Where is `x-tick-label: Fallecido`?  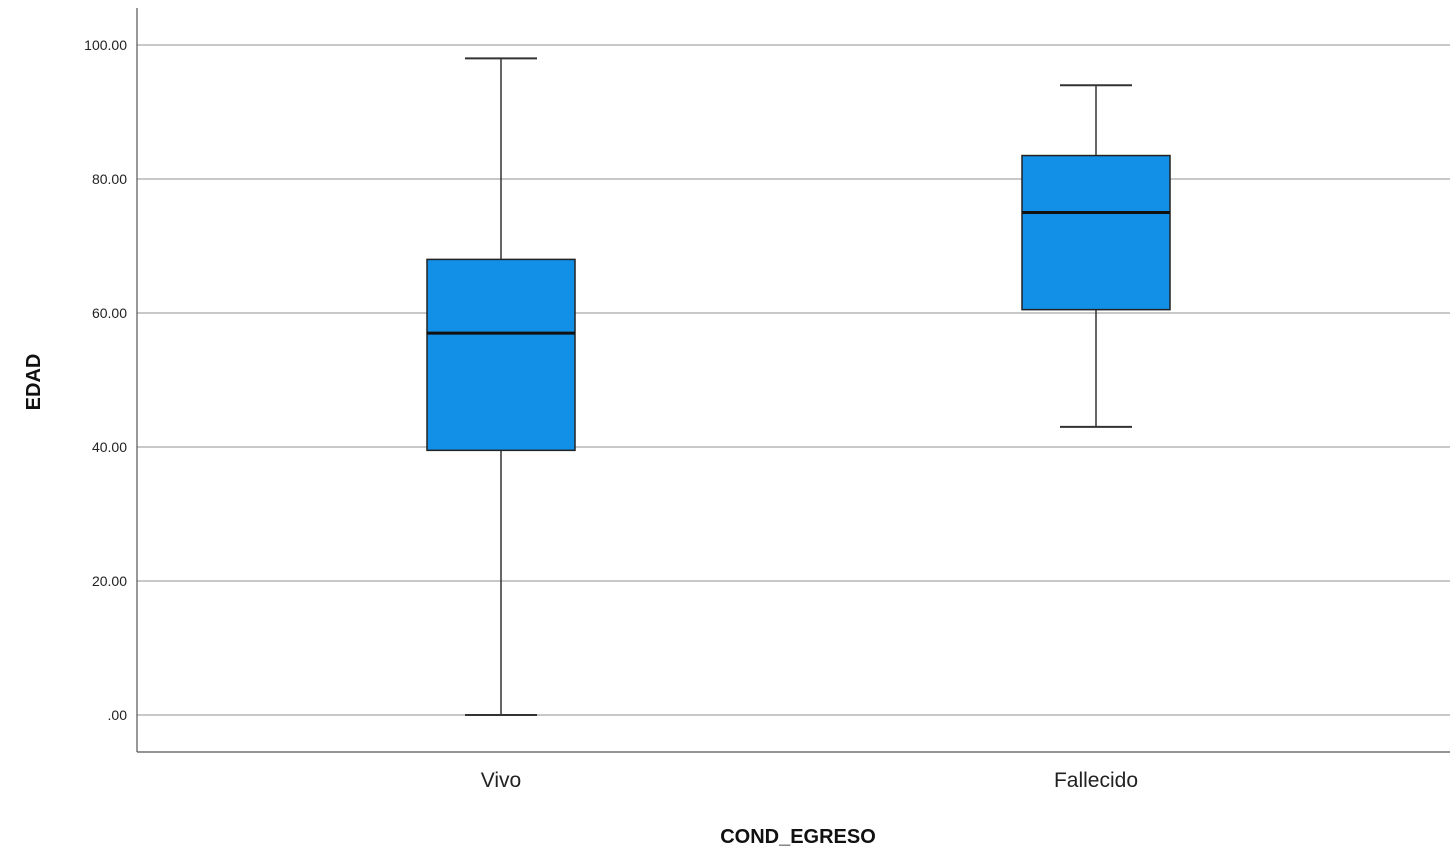 x-tick-label: Fallecido is located at coordinates (1096, 780).